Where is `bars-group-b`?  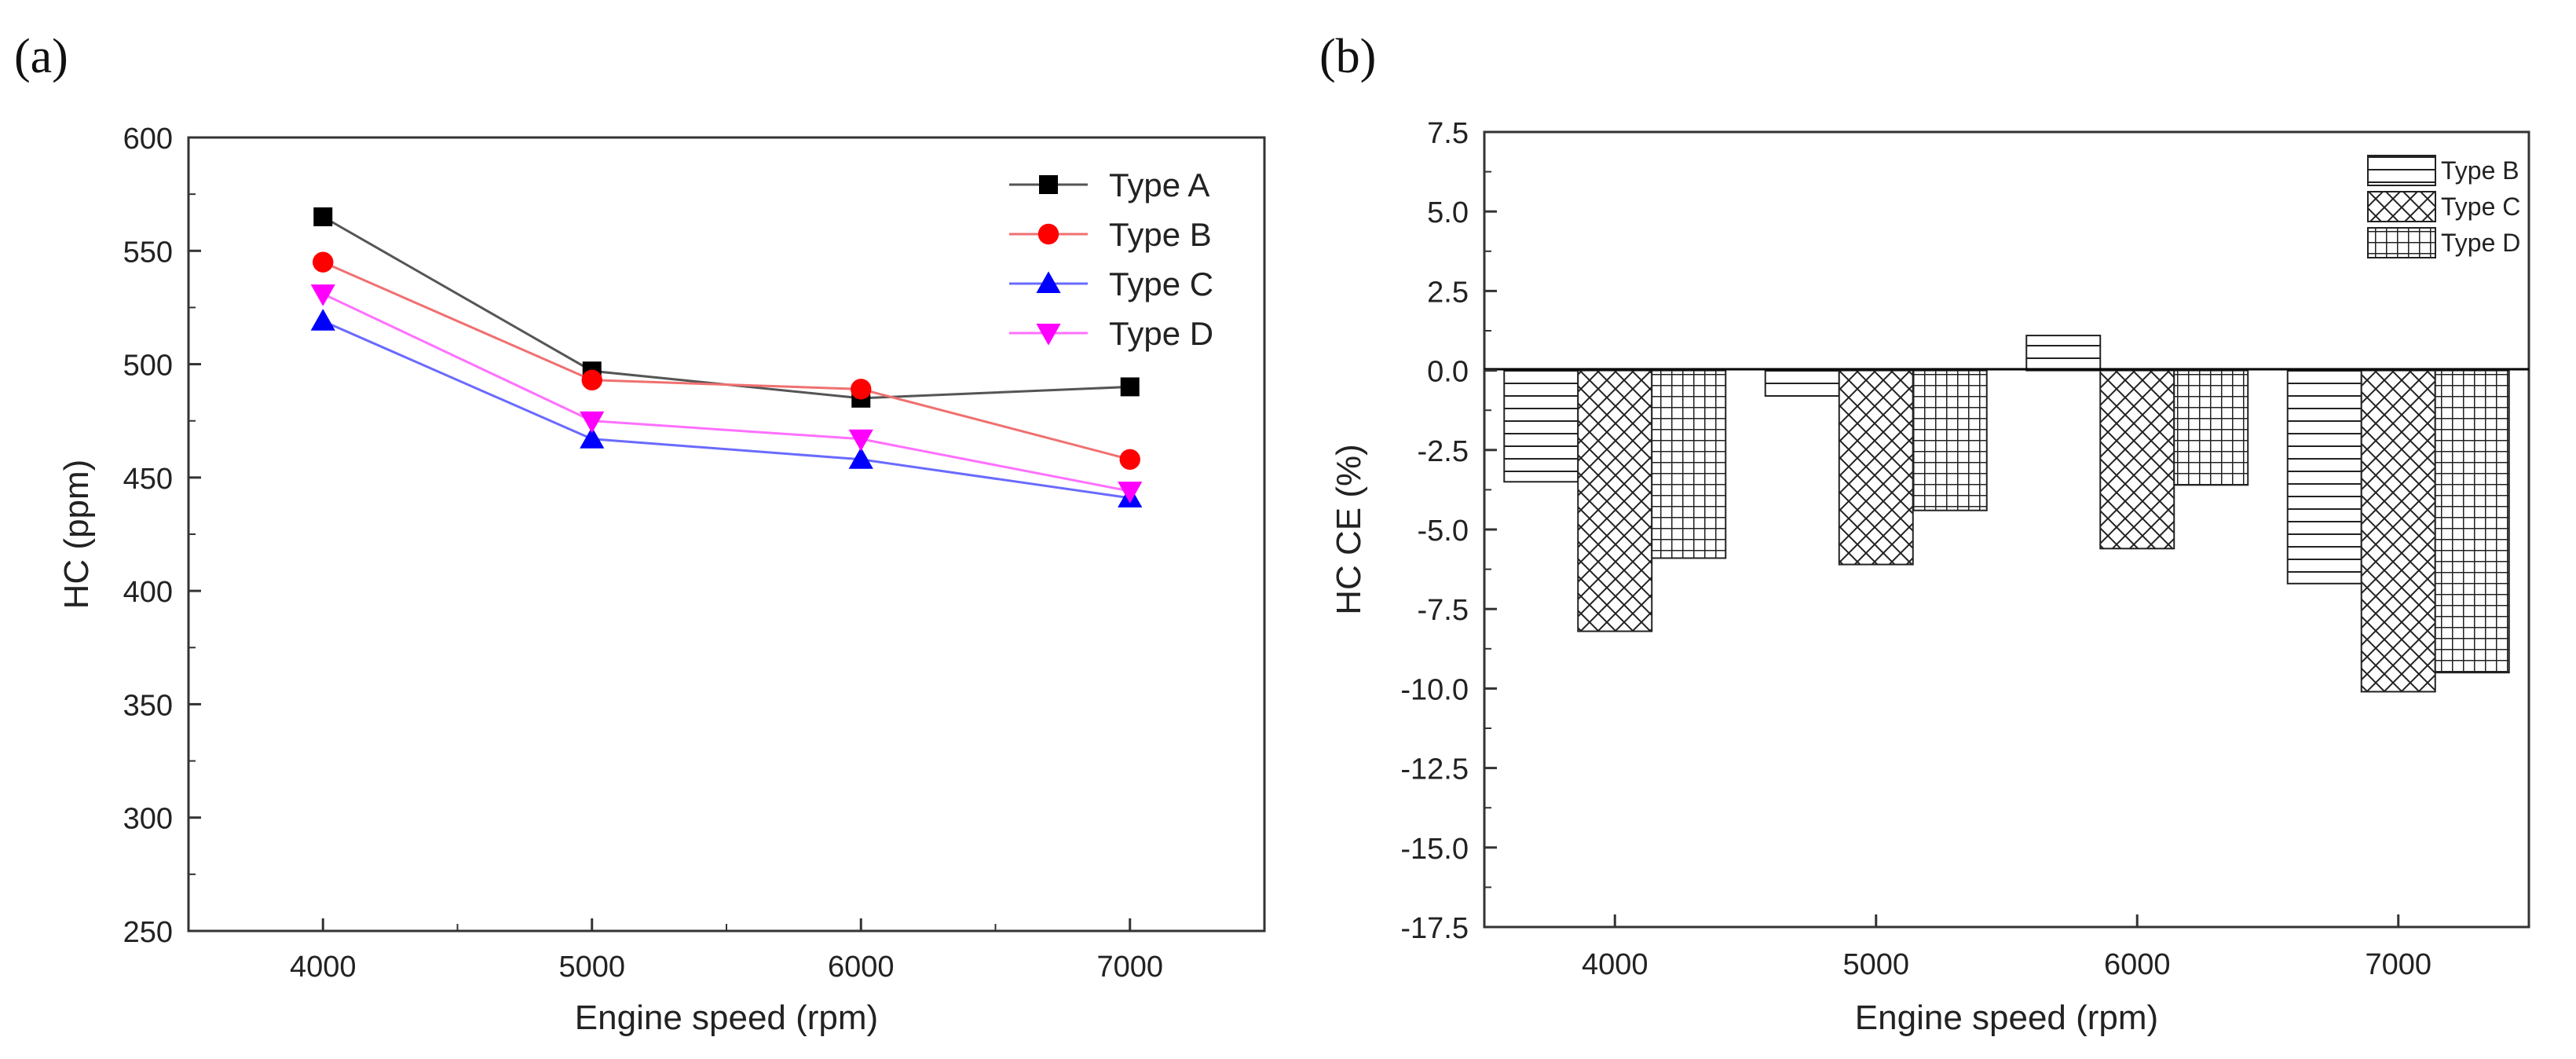
bars-group-b is located at coordinates (2007, 514).